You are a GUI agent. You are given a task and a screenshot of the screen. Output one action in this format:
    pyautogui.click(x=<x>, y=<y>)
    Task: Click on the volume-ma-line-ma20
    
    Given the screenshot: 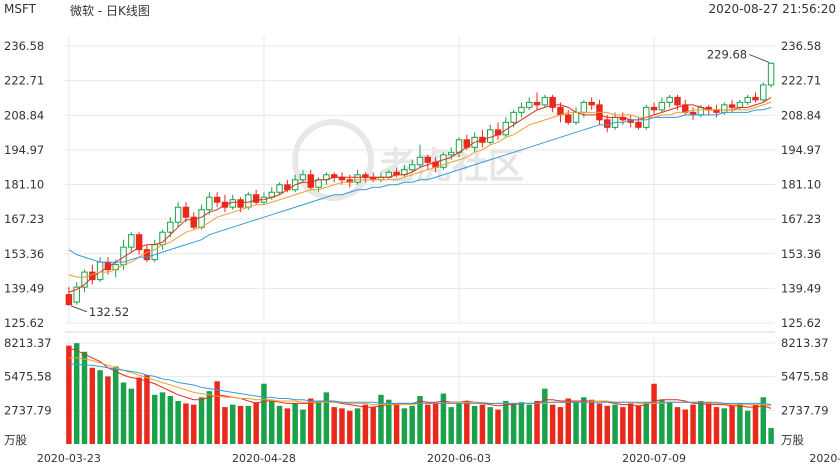 What is the action you would take?
    pyautogui.click(x=420, y=384)
    